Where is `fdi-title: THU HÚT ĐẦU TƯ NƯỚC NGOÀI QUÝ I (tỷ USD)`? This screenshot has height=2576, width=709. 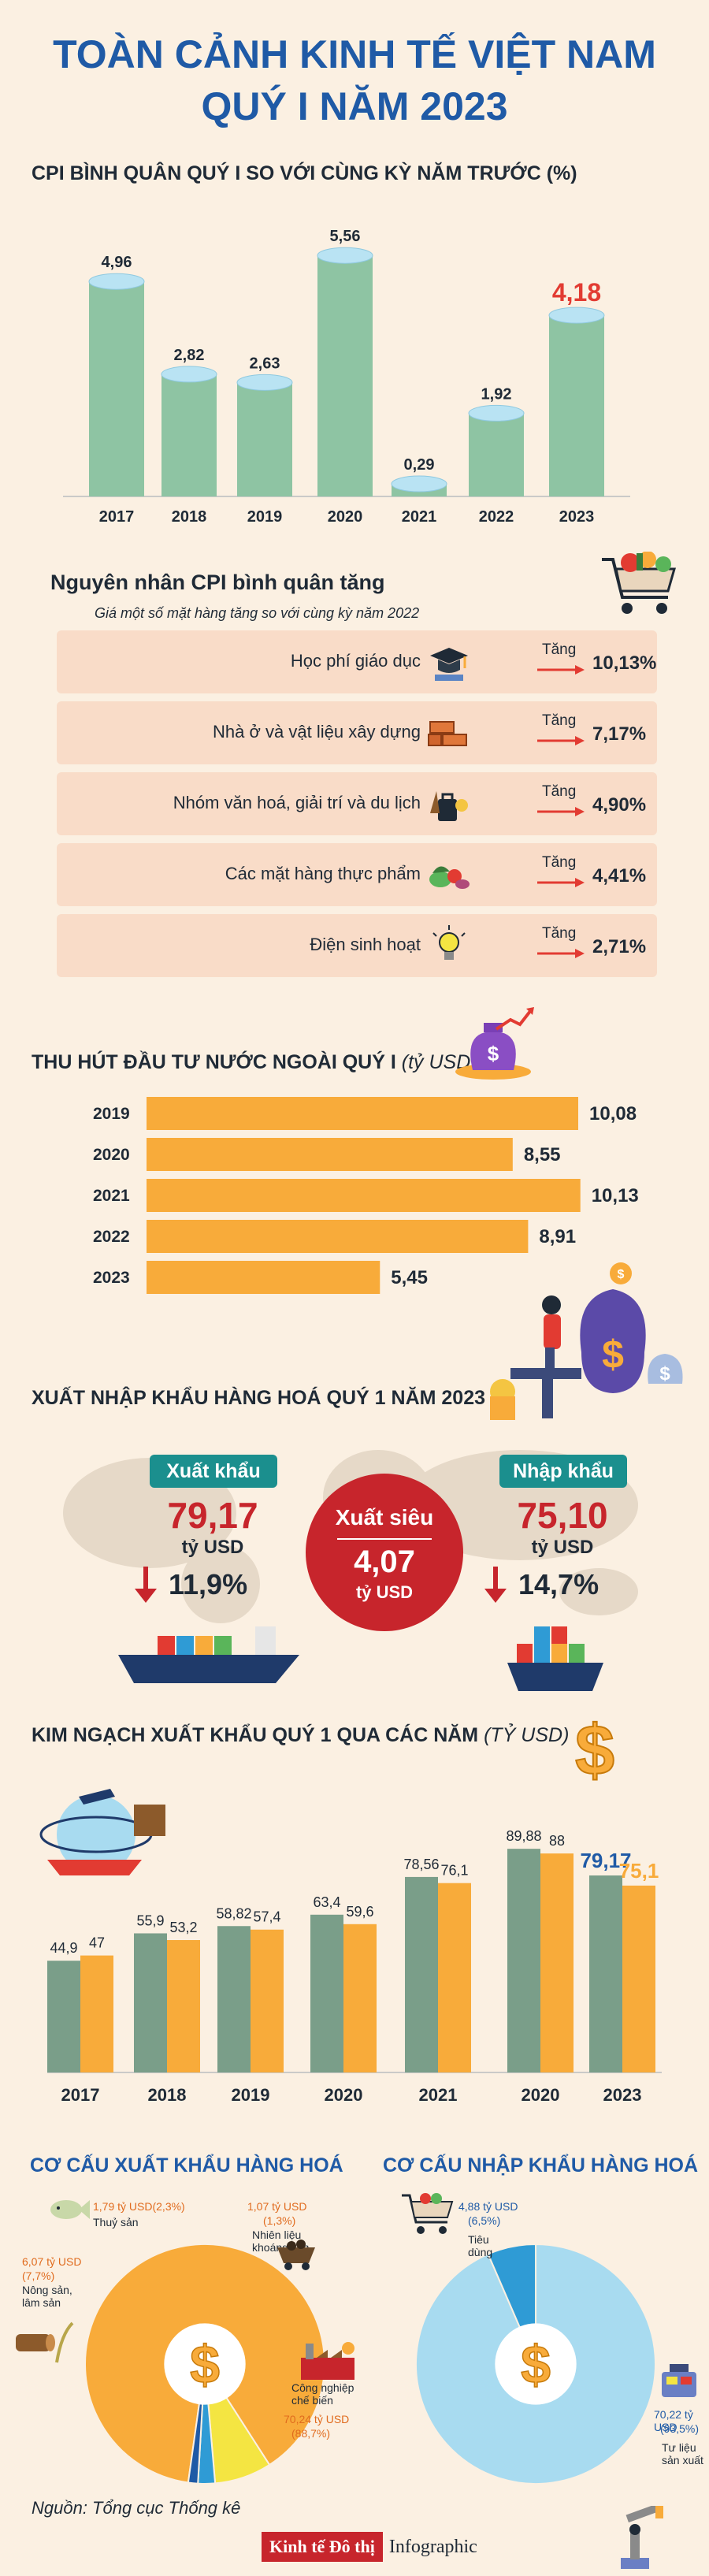 fdi-title: THU HÚT ĐẦU TƯ NƯỚC NGOÀI QUÝ I (tỷ USD) is located at coordinates (255, 1062).